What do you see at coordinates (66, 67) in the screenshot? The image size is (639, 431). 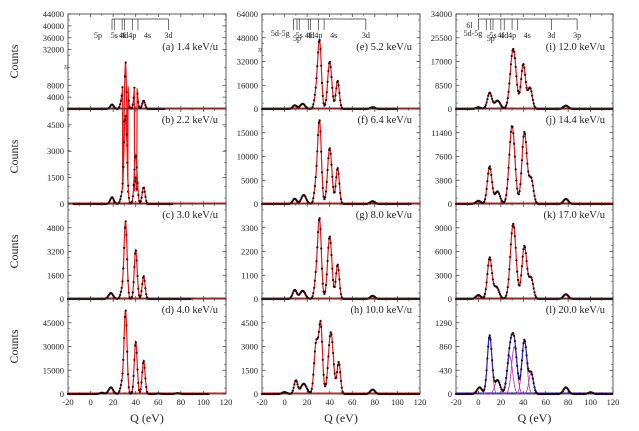 I see `axis-break-mark: ≈` at bounding box center [66, 67].